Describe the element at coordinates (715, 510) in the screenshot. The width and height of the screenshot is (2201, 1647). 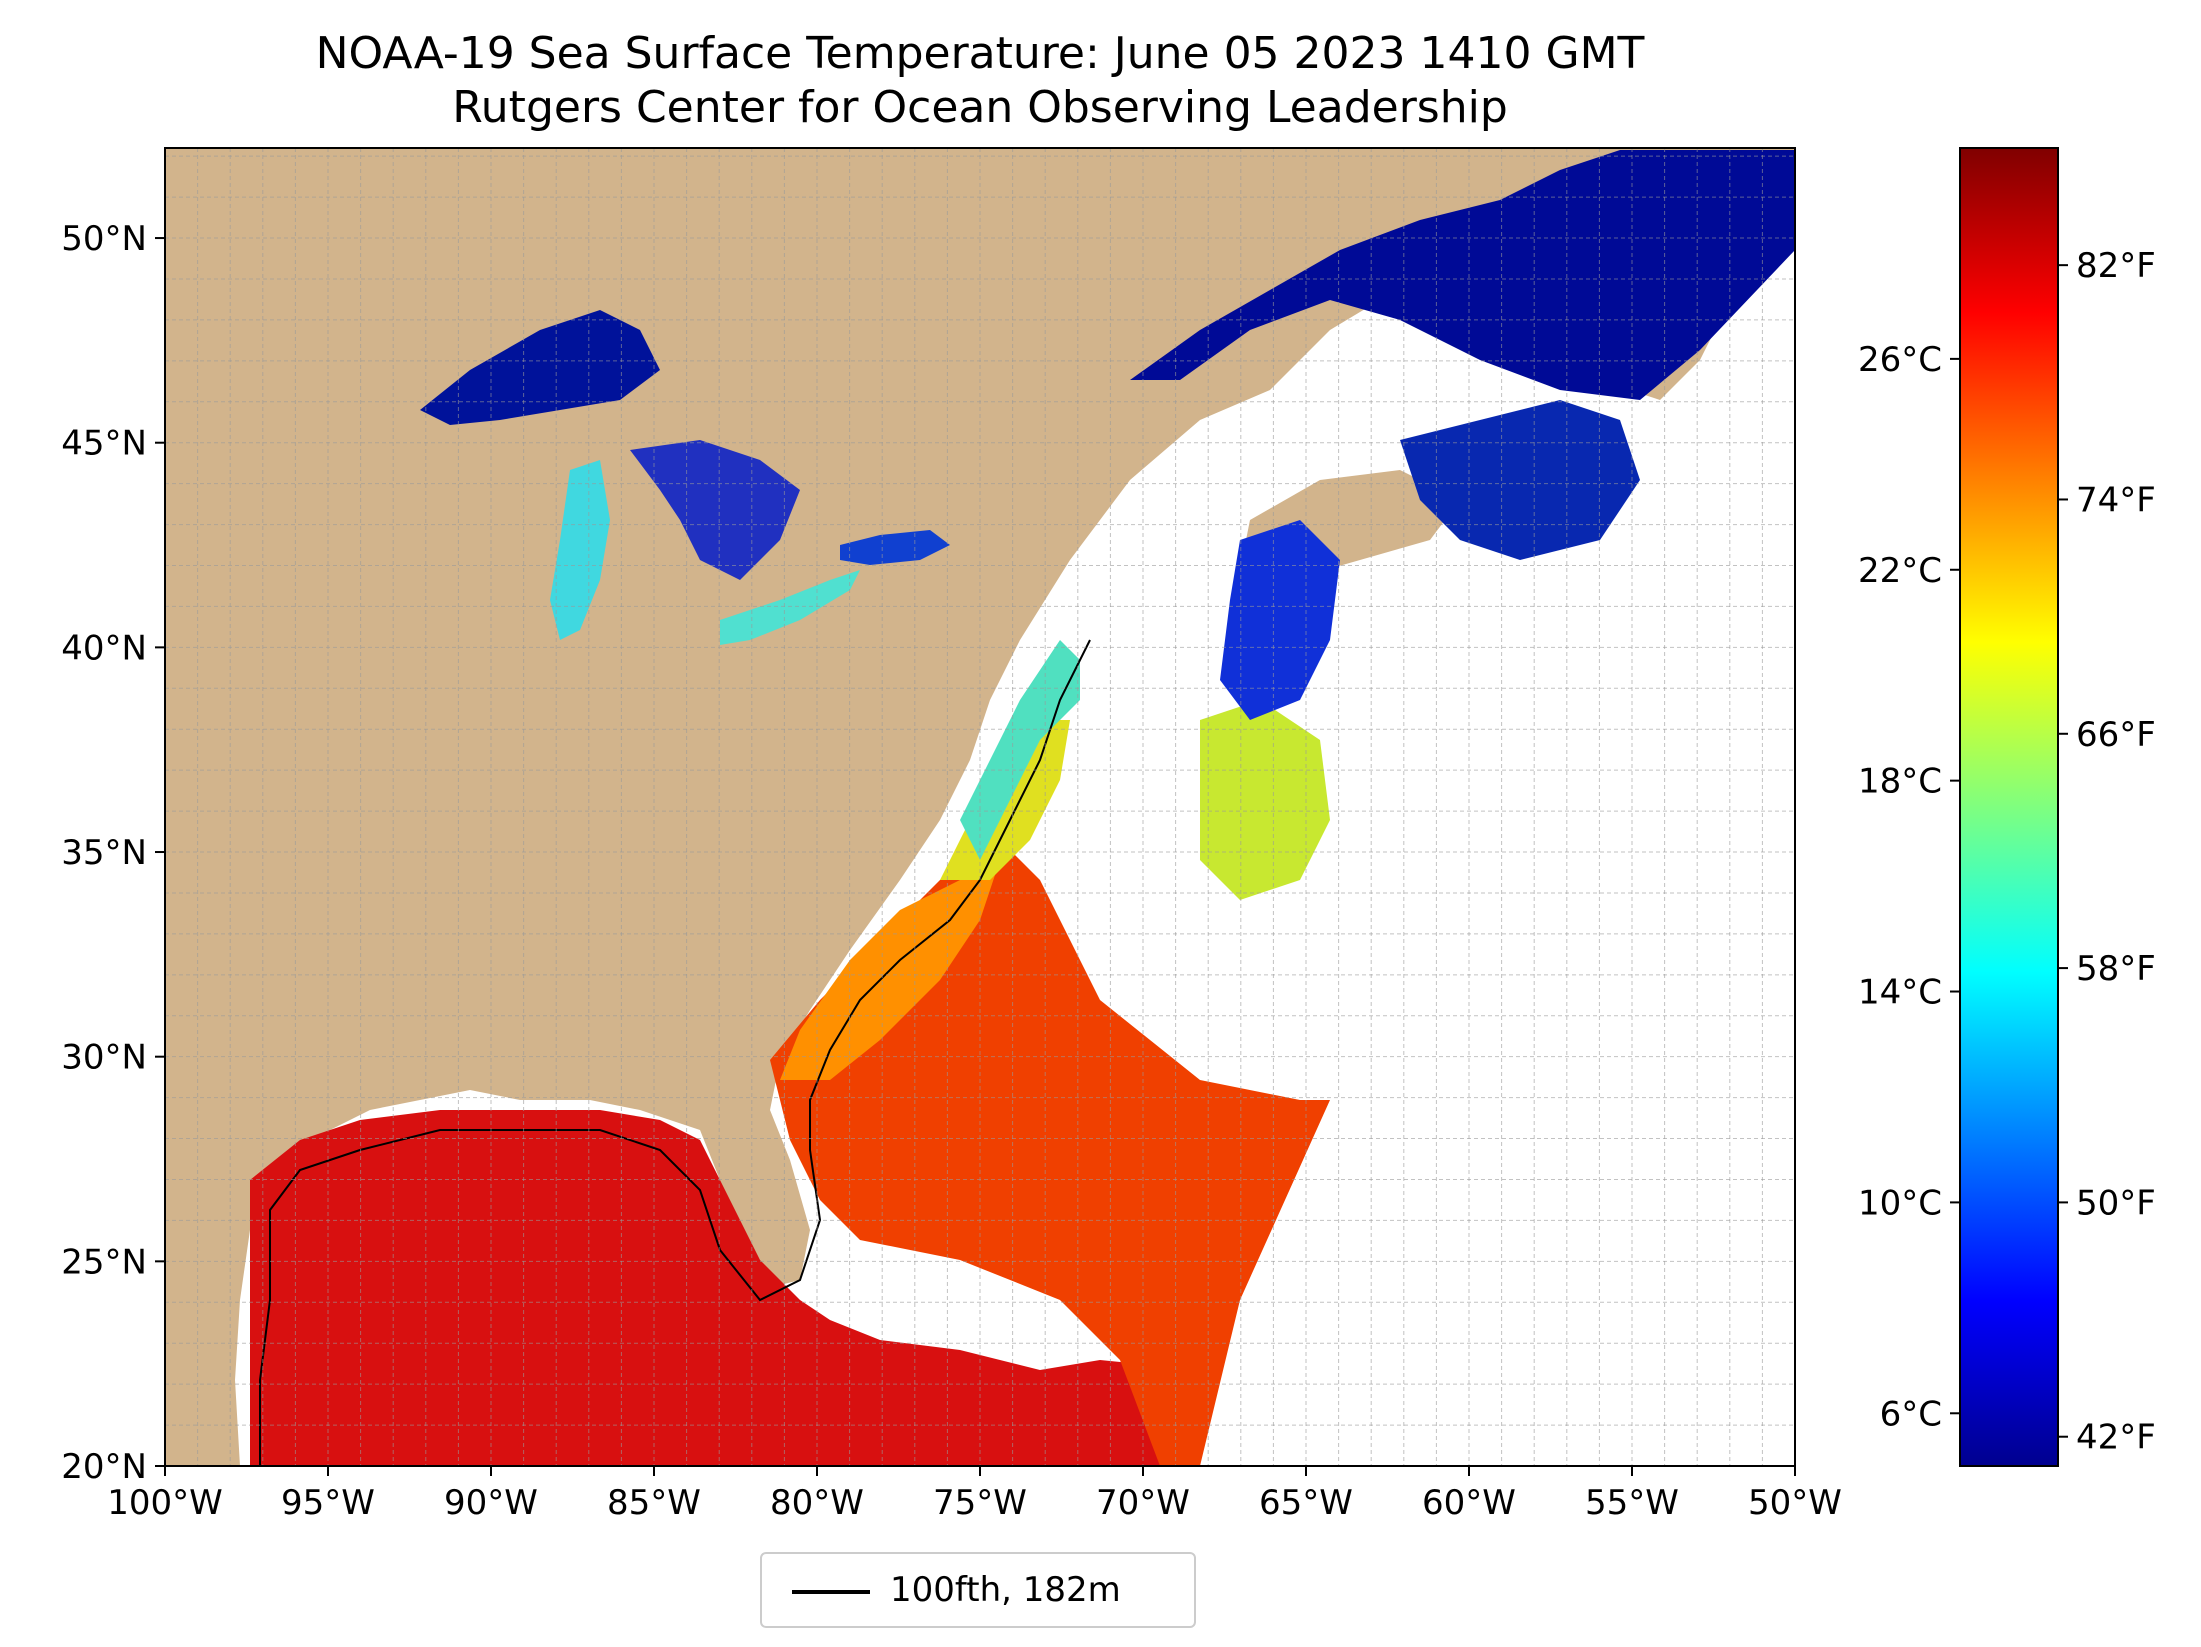
I see `lake-huron` at that location.